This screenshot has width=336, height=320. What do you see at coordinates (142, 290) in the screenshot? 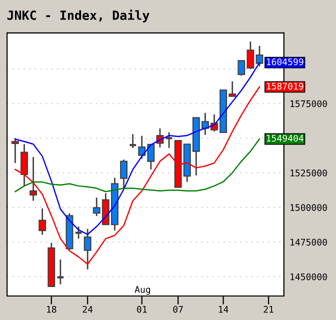
I see `annotation: Aug` at bounding box center [142, 290].